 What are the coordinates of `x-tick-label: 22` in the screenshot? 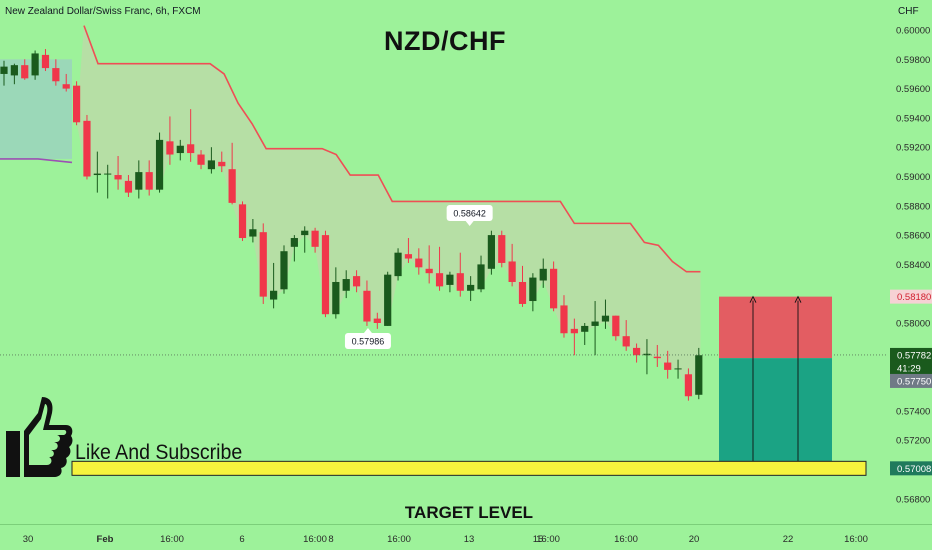 It's located at (788, 539).